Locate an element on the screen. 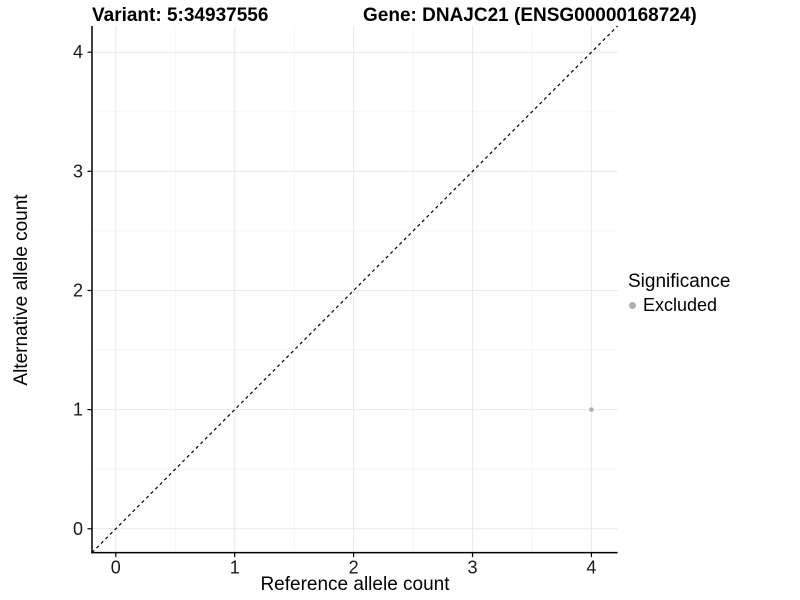  legend-item-excluded: Excluded is located at coordinates (679, 305).